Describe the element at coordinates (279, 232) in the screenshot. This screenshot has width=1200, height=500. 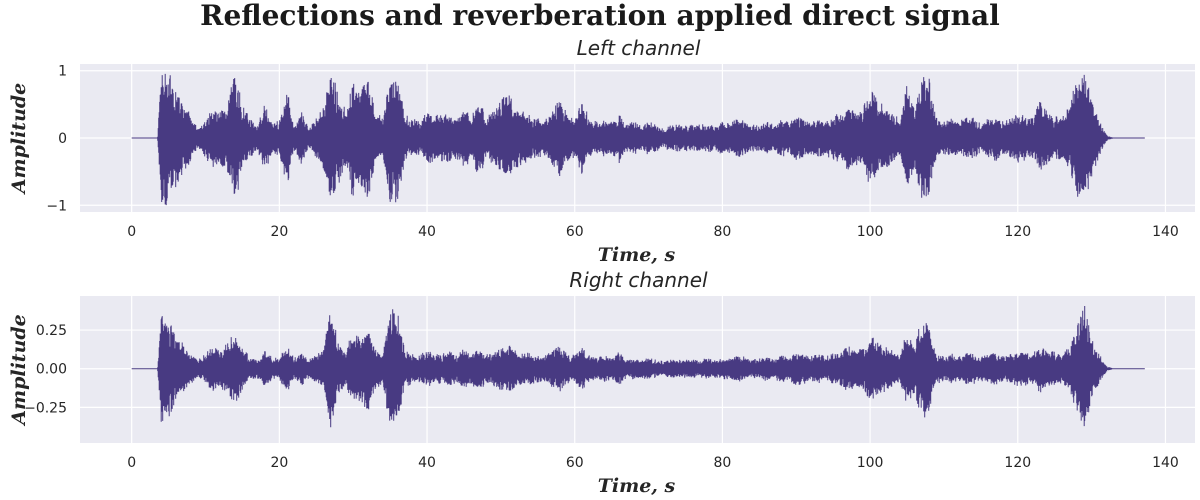
I see `left-channel-x-tick-label: 20` at that location.